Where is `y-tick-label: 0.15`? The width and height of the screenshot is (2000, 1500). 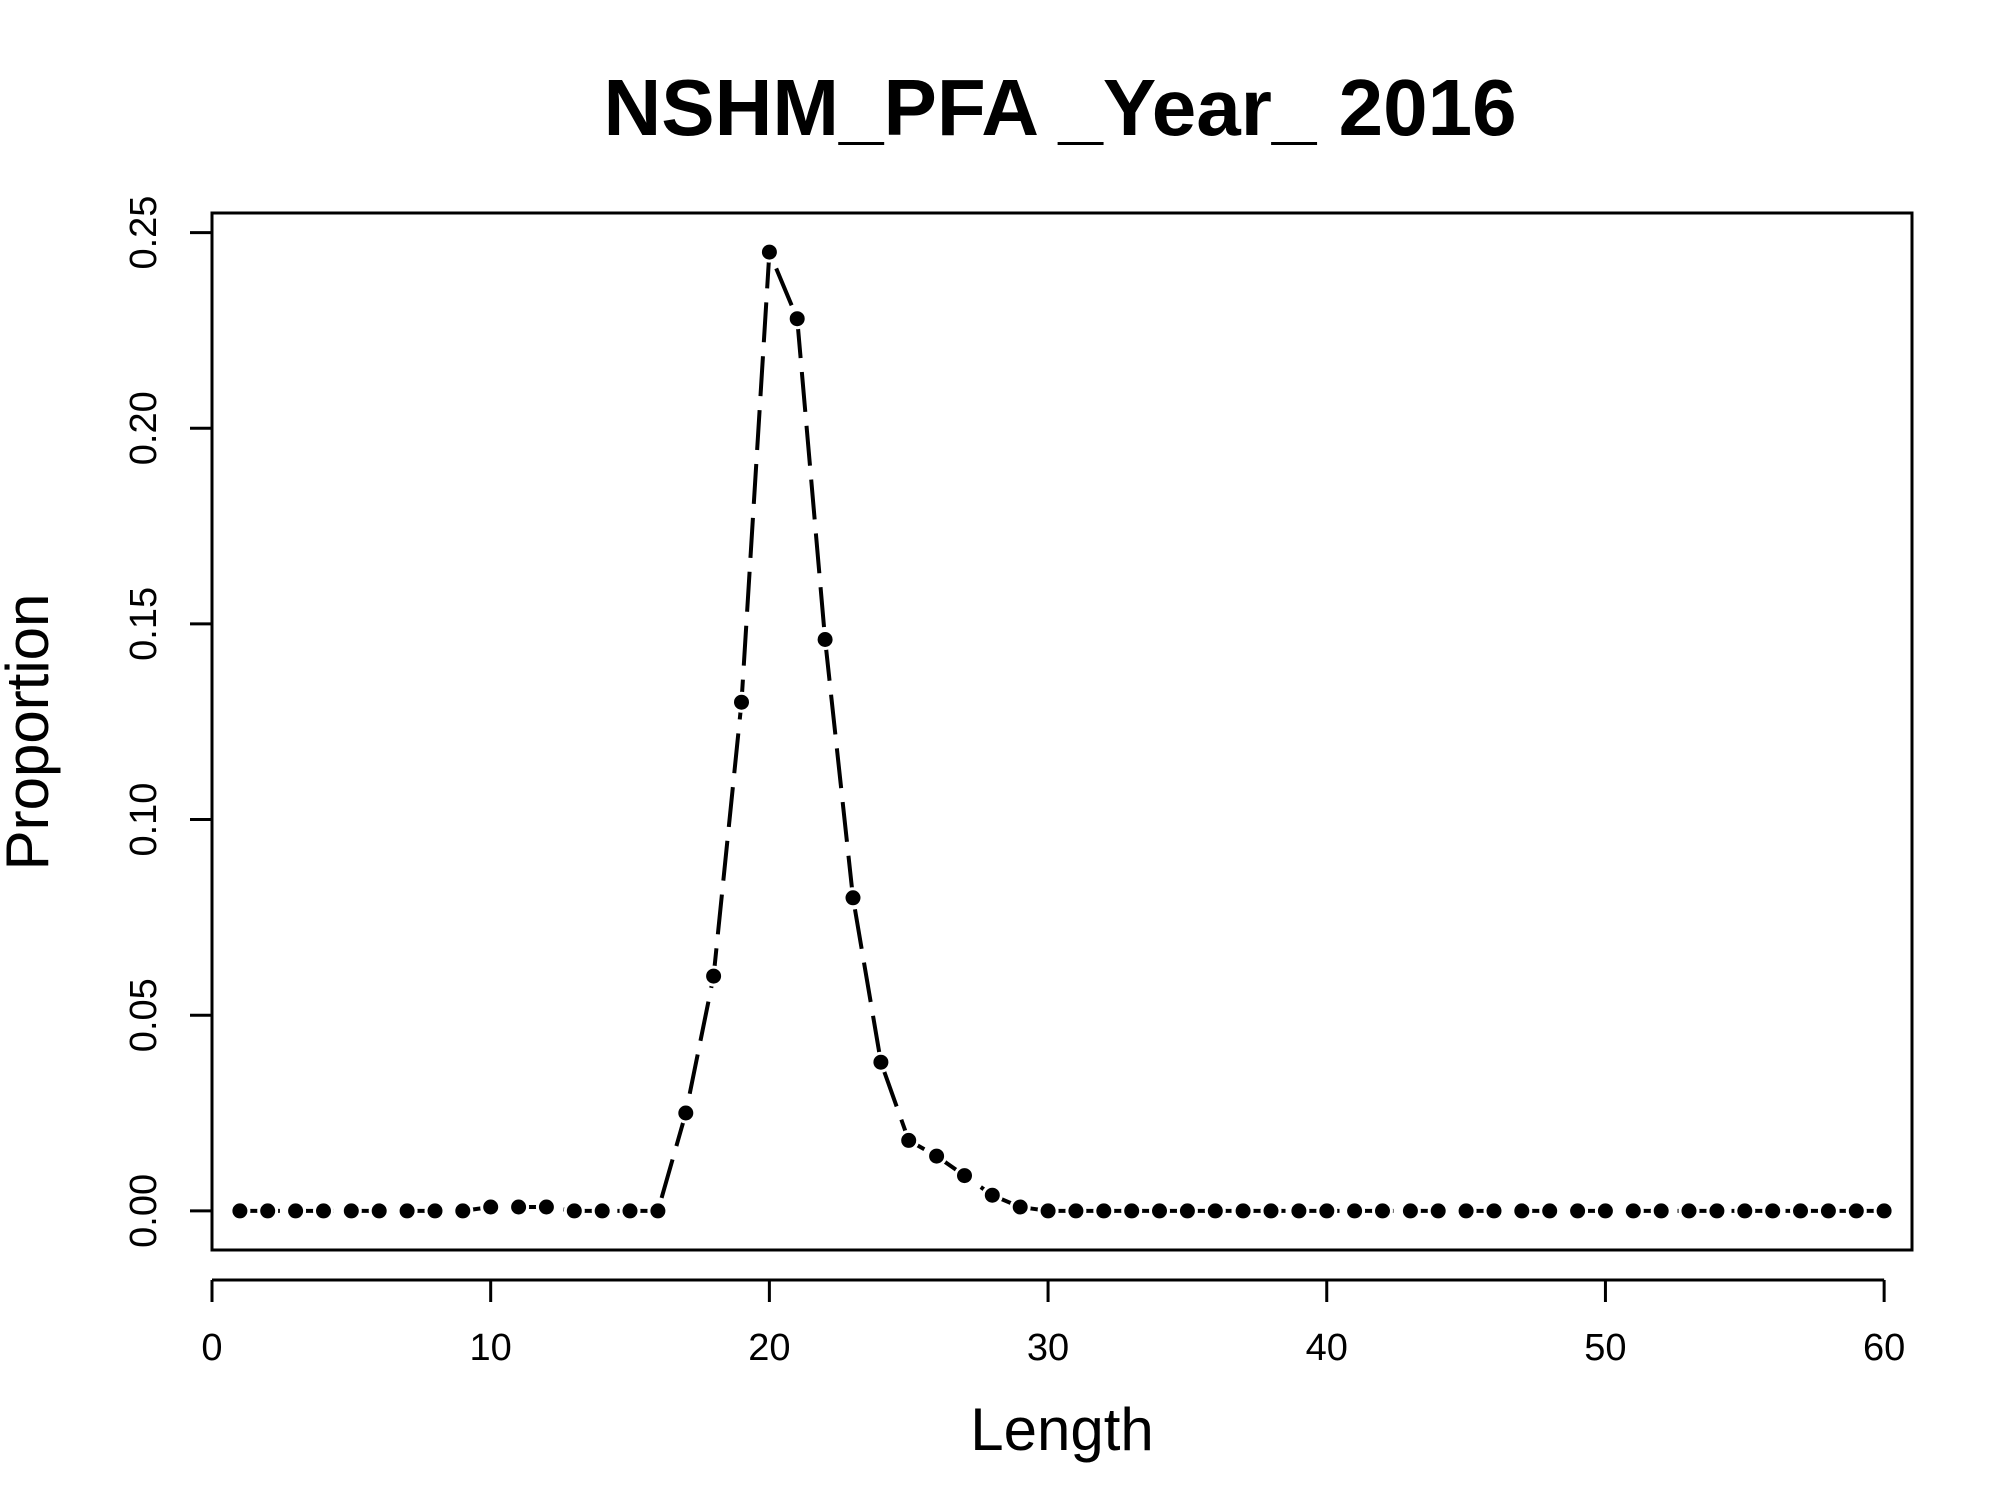
y-tick-label: 0.15 is located at coordinates (144, 624).